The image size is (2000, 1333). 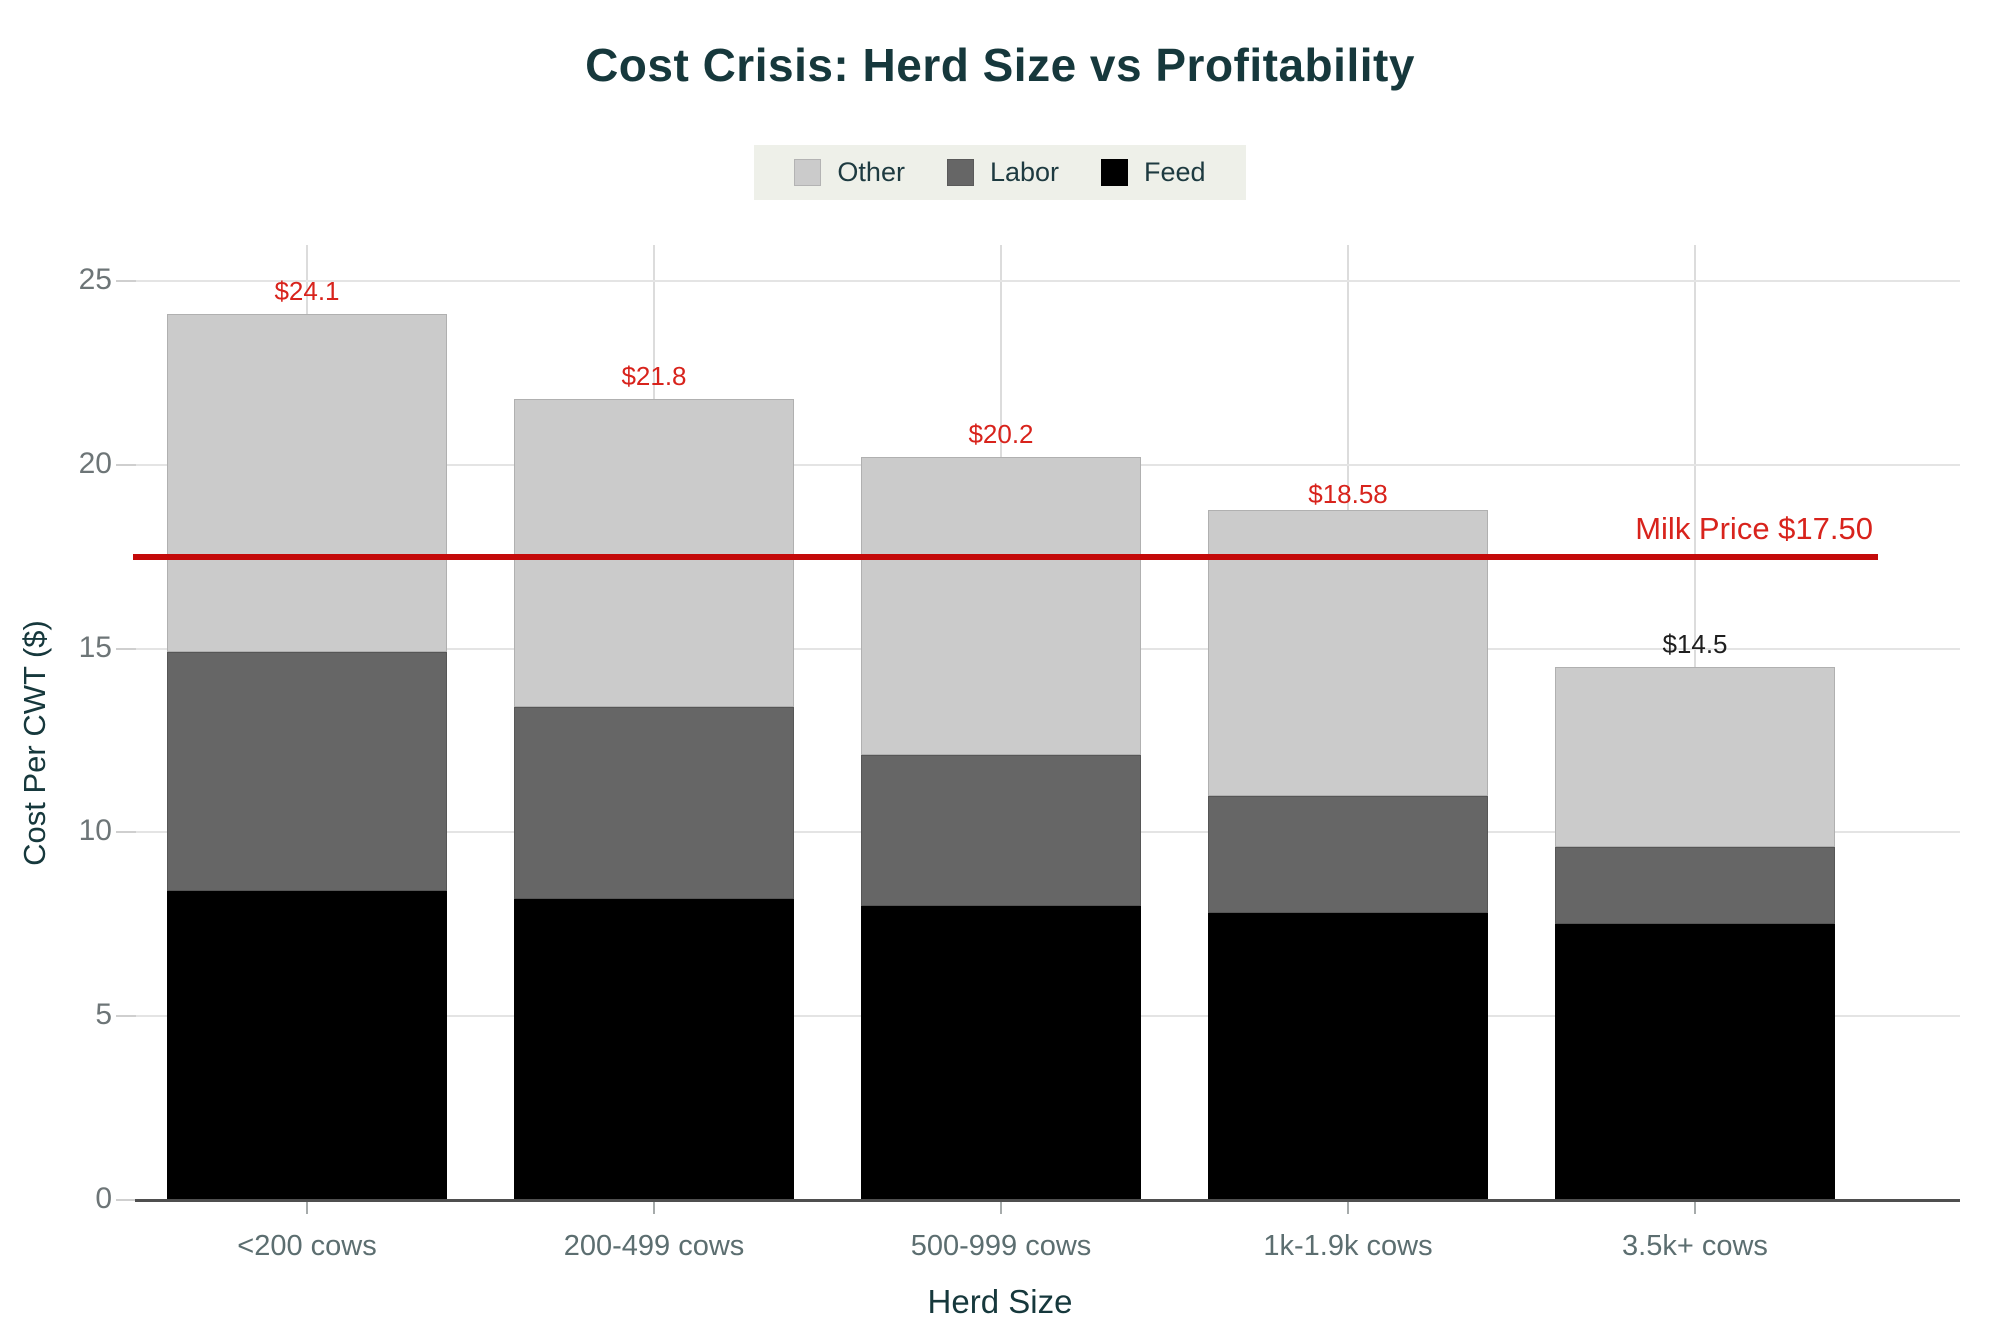 What do you see at coordinates (1695, 643) in the screenshot?
I see `bar-total-label: $14.5` at bounding box center [1695, 643].